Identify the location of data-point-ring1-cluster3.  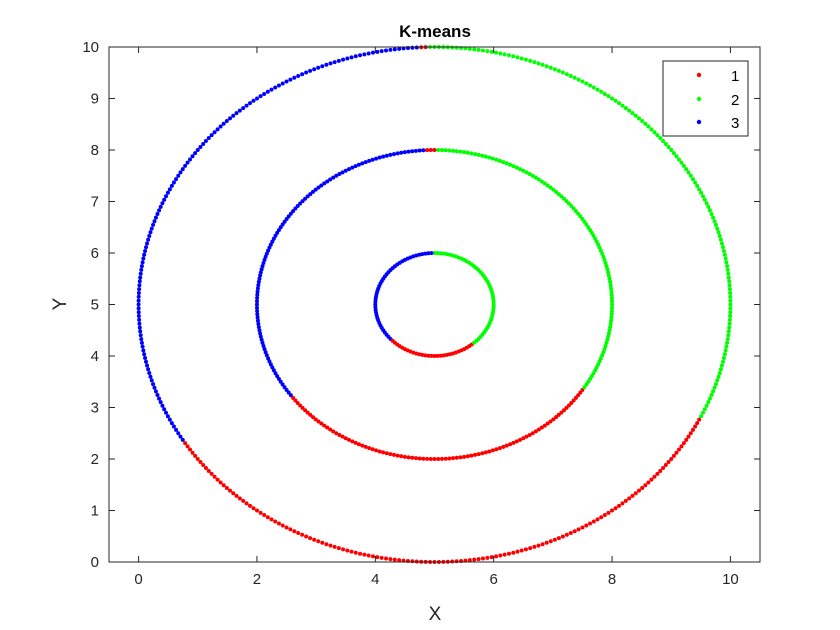
(431, 253).